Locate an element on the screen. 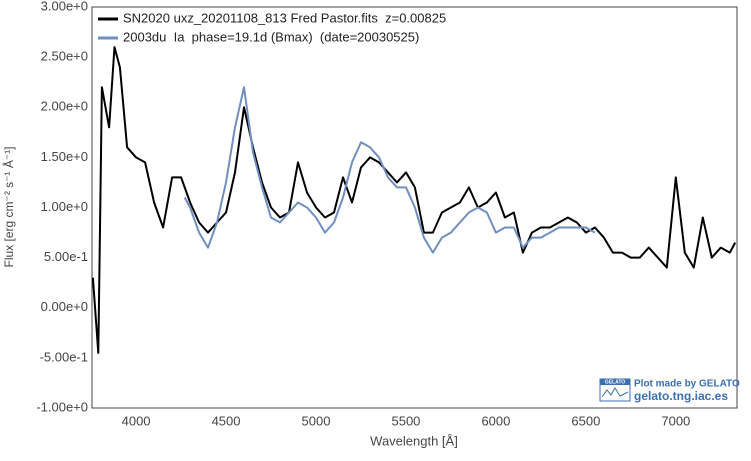 This screenshot has height=461, width=751. logo-text: GELATO is located at coordinates (615, 382).